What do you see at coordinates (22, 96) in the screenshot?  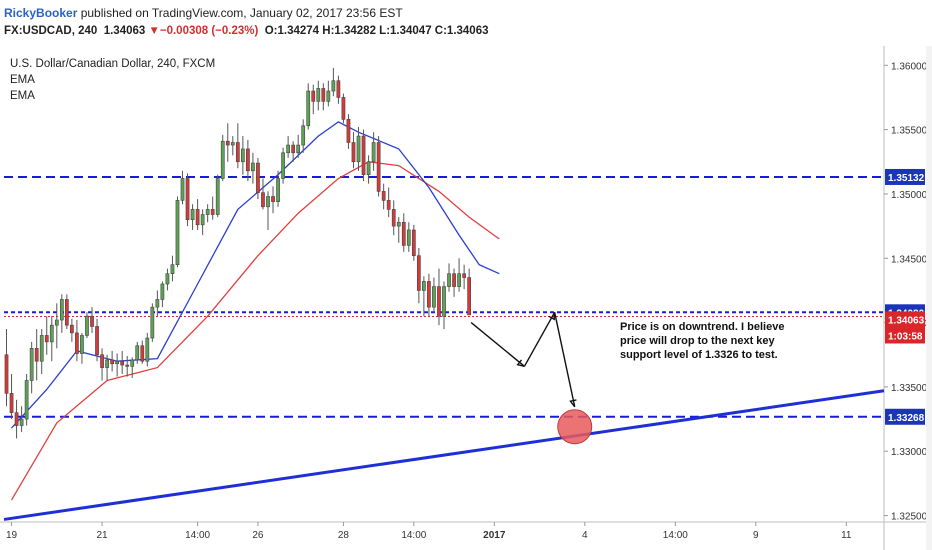 I see `legend-ema-2: EMA` at bounding box center [22, 96].